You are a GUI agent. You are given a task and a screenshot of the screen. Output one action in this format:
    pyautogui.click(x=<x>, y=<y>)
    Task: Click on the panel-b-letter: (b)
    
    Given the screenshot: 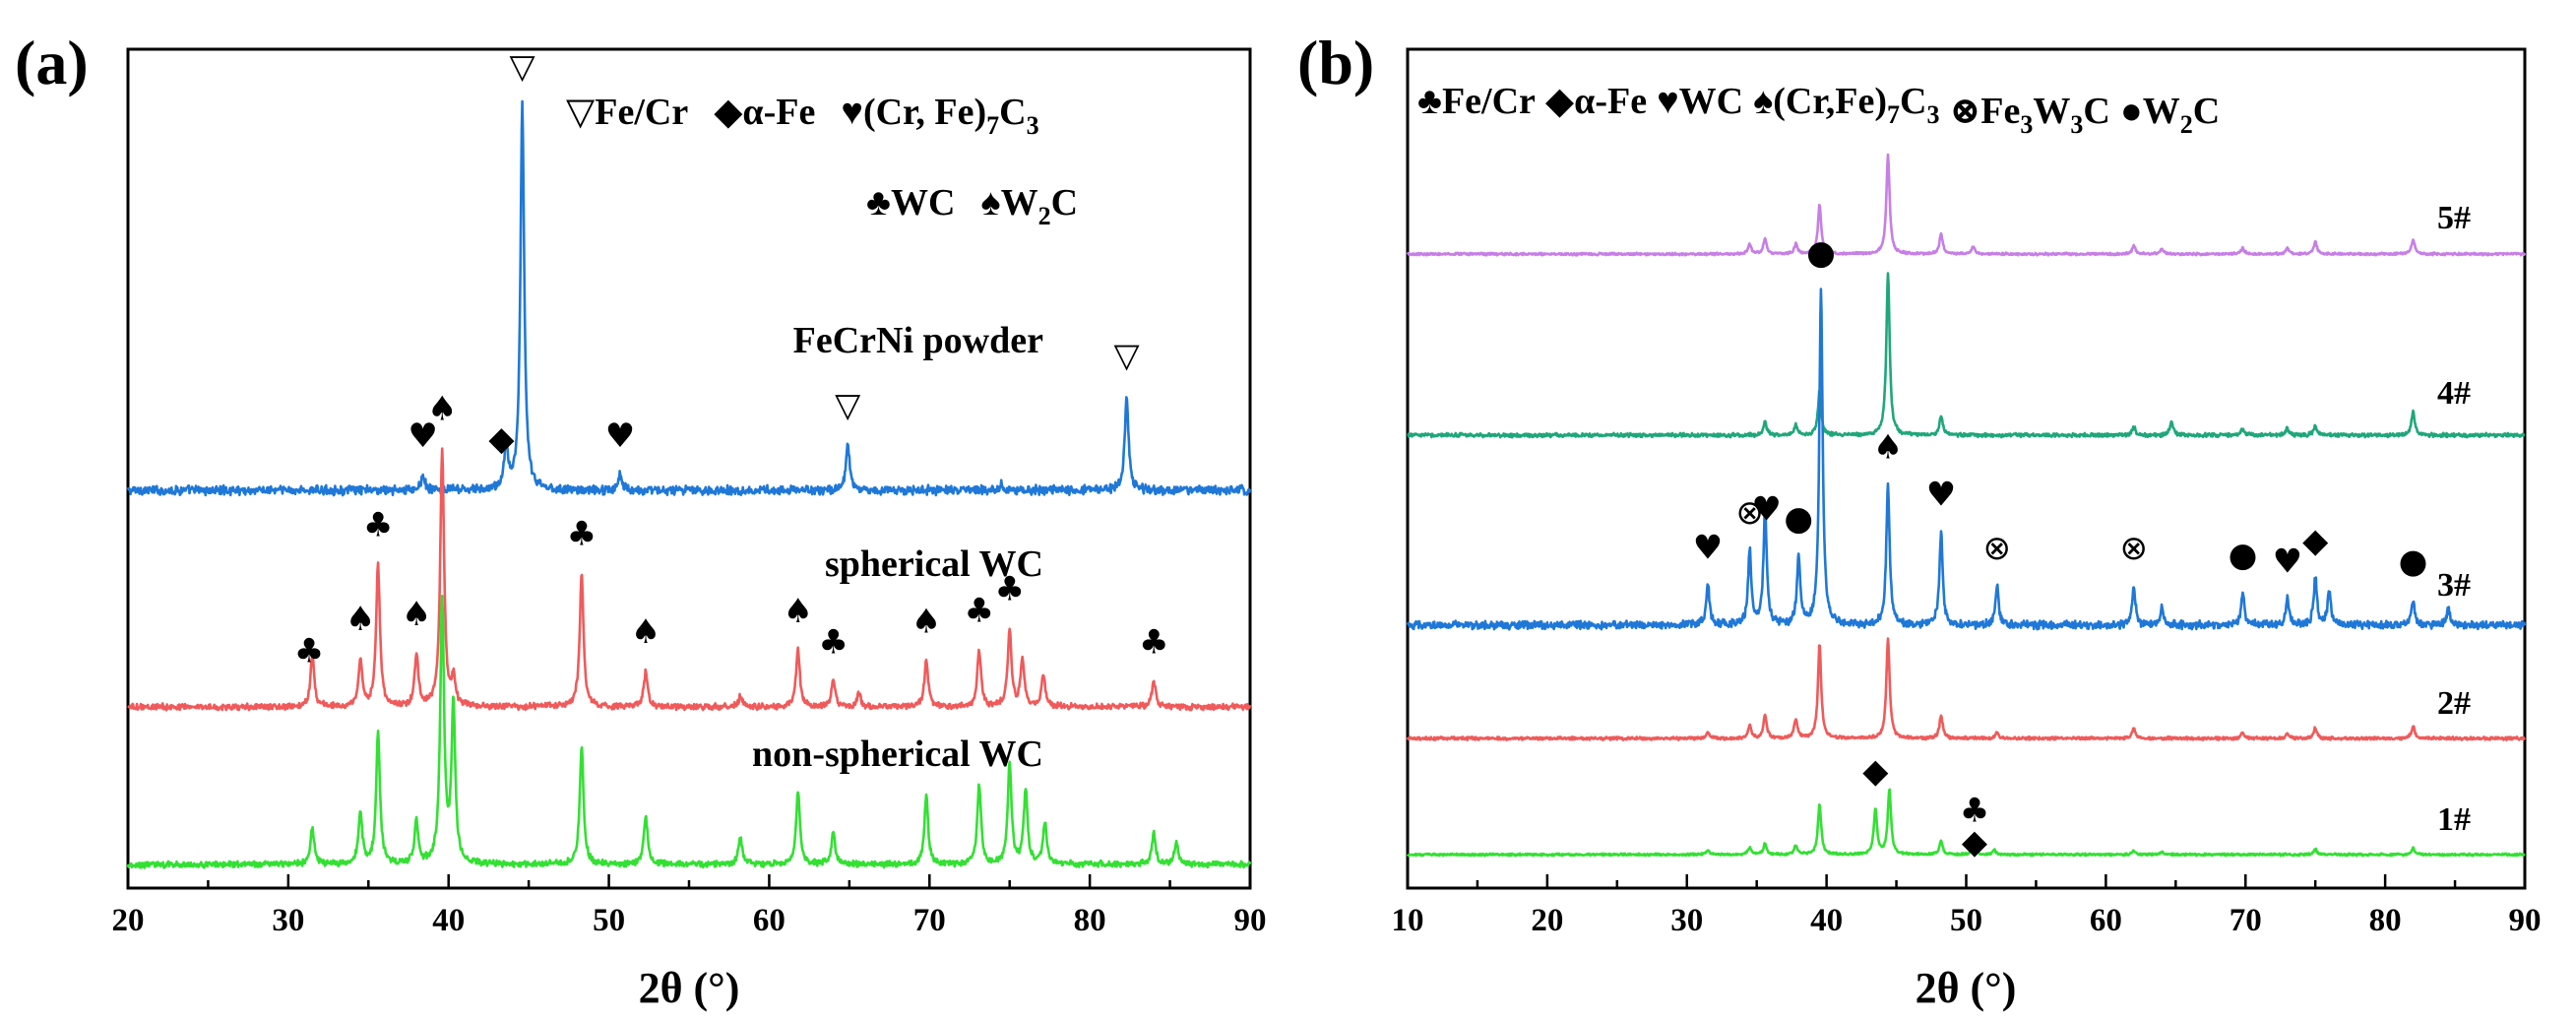 What is the action you would take?
    pyautogui.click(x=1336, y=62)
    